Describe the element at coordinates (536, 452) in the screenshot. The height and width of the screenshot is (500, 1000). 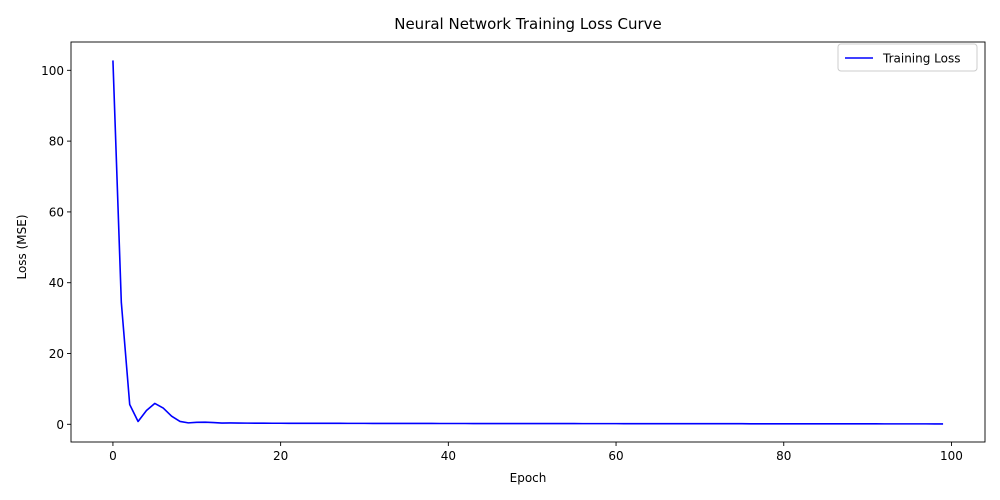
I see `x-axis: 0 20 40 60 80 100` at that location.